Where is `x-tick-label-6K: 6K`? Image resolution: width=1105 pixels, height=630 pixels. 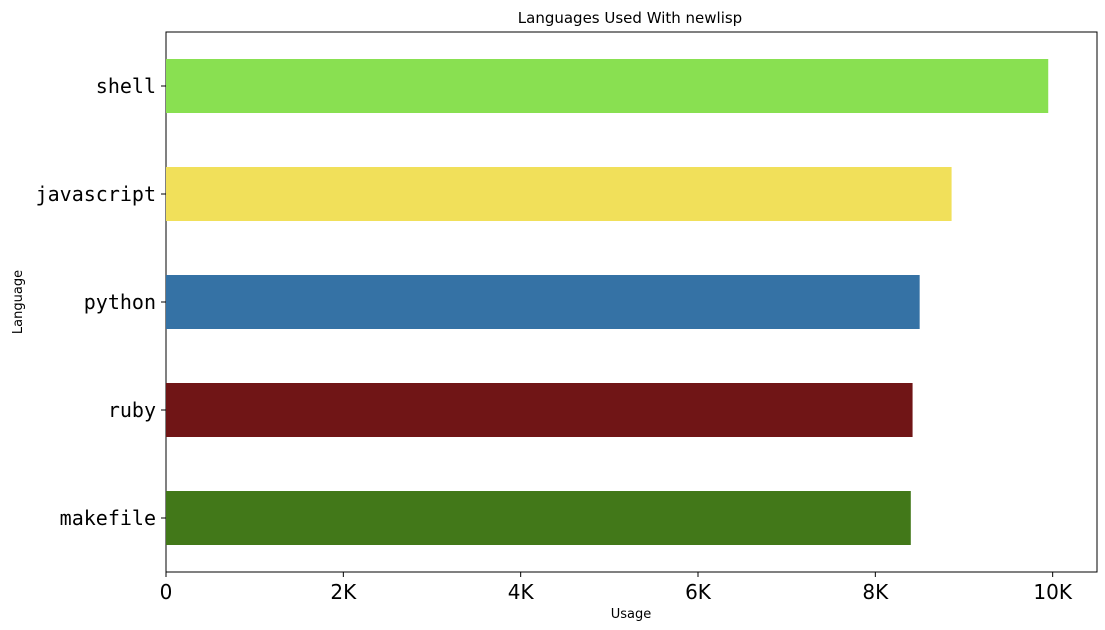 x-tick-label-6K: 6K is located at coordinates (698, 592).